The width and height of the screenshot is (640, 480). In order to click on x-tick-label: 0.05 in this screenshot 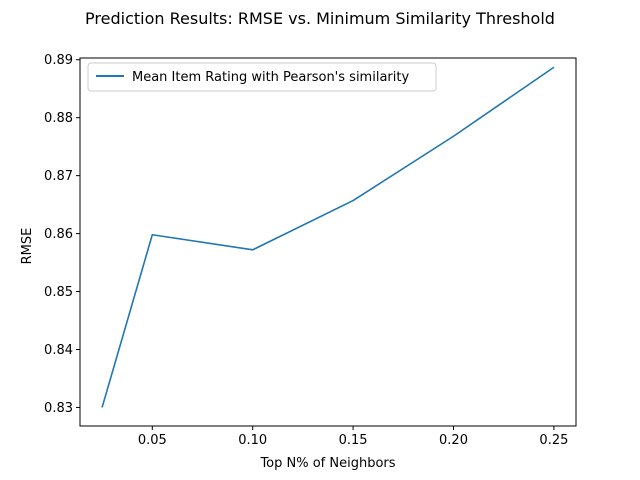, I will do `click(152, 440)`.